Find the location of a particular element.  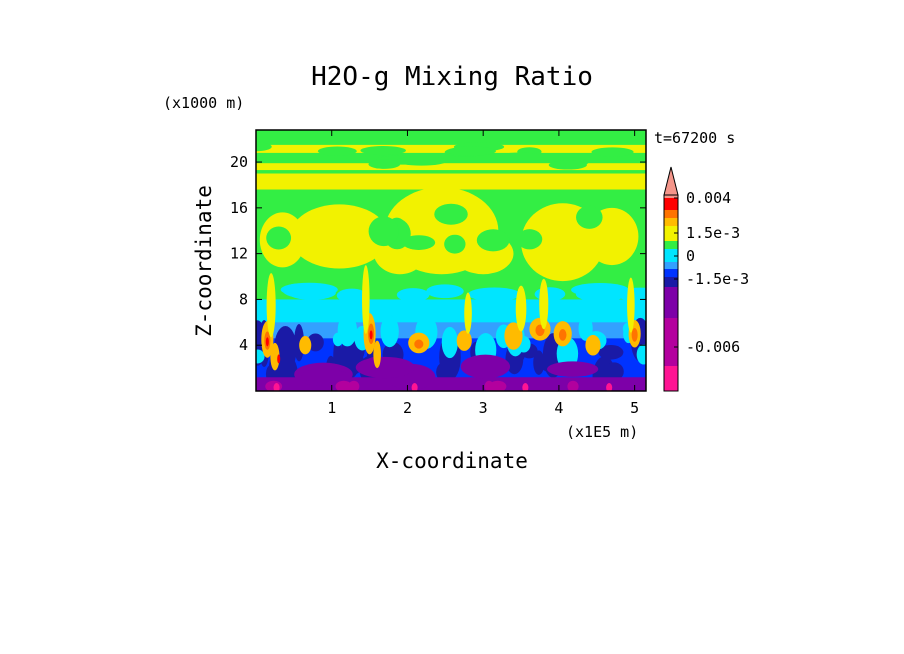

y-tick-label: 16 is located at coordinates (239, 208).